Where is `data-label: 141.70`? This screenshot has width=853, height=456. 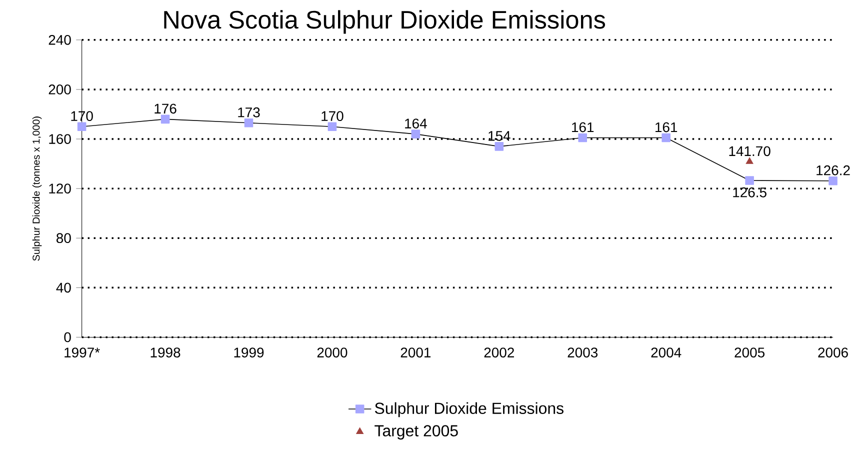 data-label: 141.70 is located at coordinates (749, 151).